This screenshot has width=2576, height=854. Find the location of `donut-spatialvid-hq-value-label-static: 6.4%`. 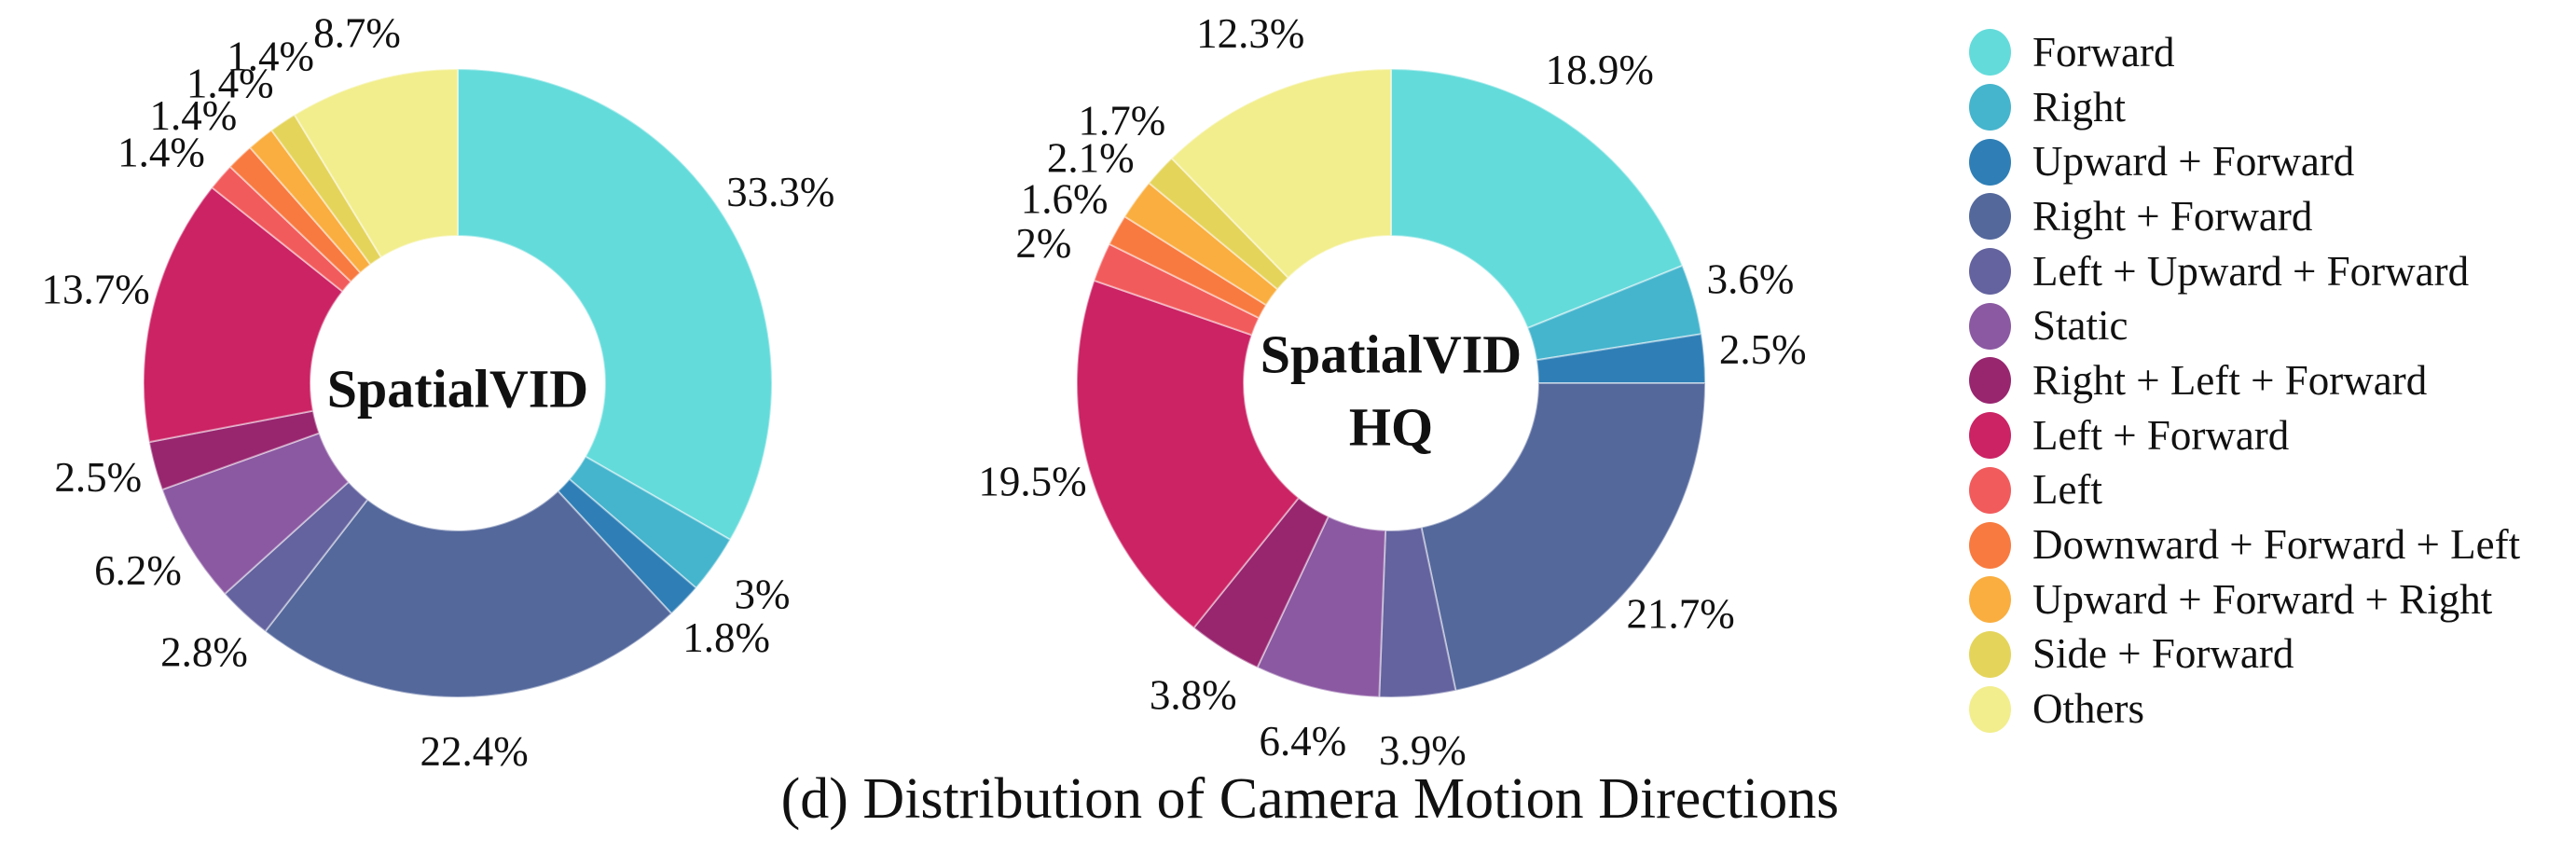

donut-spatialvid-hq-value-label-static: 6.4% is located at coordinates (1303, 741).